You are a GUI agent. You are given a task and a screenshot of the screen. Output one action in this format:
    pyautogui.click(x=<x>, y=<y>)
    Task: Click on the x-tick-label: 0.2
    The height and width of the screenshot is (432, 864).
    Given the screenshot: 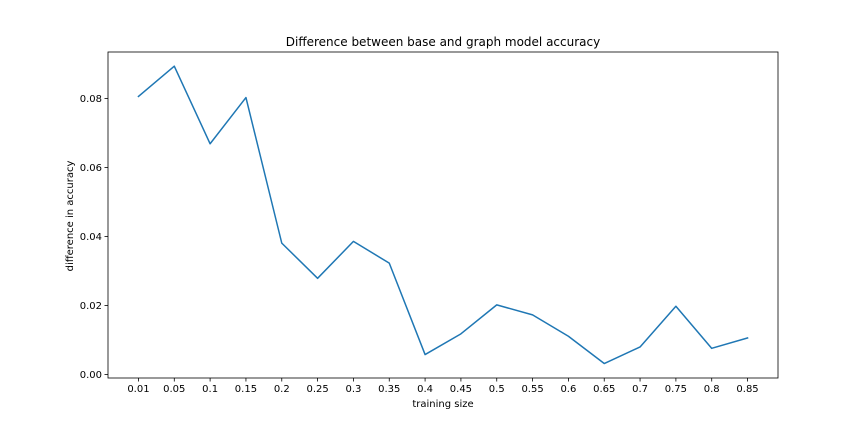 What is the action you would take?
    pyautogui.click(x=282, y=389)
    